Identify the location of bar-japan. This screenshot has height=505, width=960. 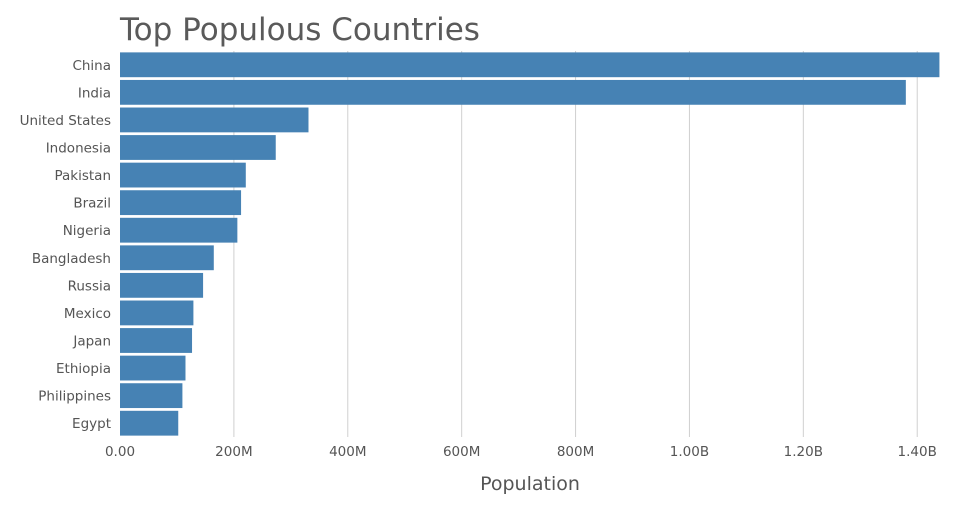
(156, 340).